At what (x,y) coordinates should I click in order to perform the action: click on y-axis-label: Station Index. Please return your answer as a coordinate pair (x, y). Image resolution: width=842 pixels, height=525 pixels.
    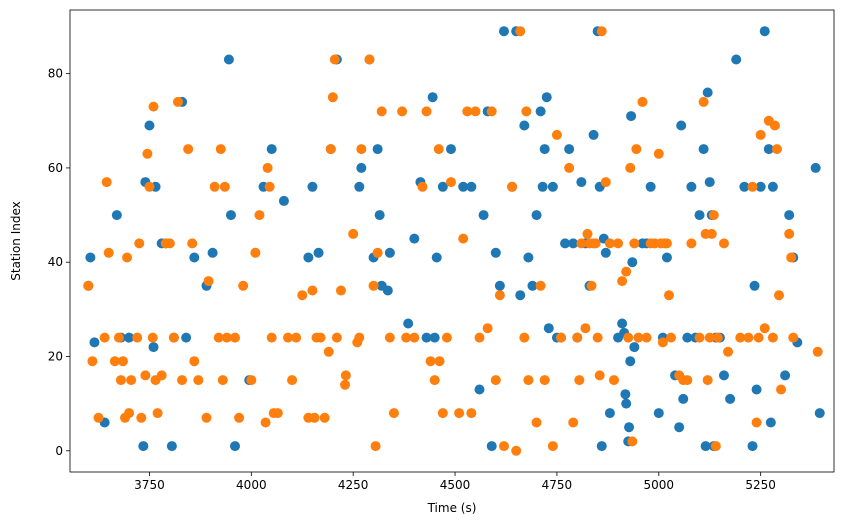
    Looking at the image, I should click on (16, 241).